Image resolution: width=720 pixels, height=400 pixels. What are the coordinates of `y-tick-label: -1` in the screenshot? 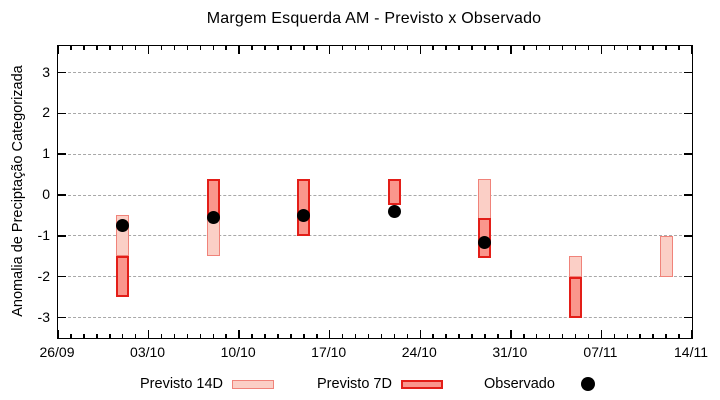 It's located at (43, 234).